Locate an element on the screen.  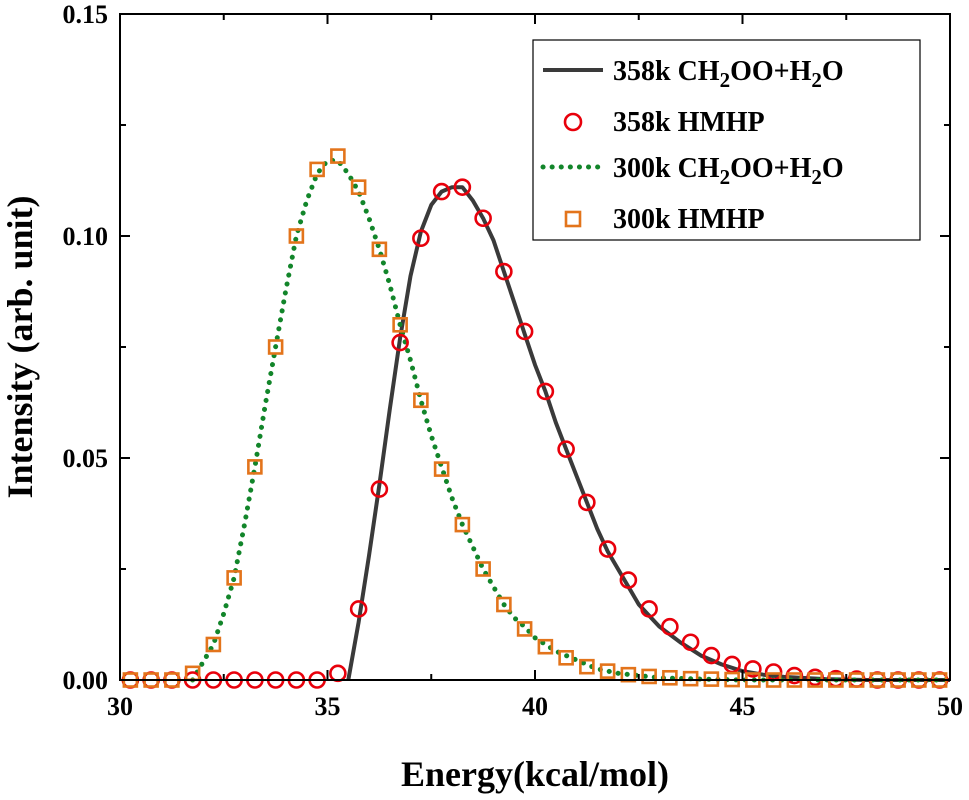
legend-swatch-358k-hmhp is located at coordinates (573, 122).